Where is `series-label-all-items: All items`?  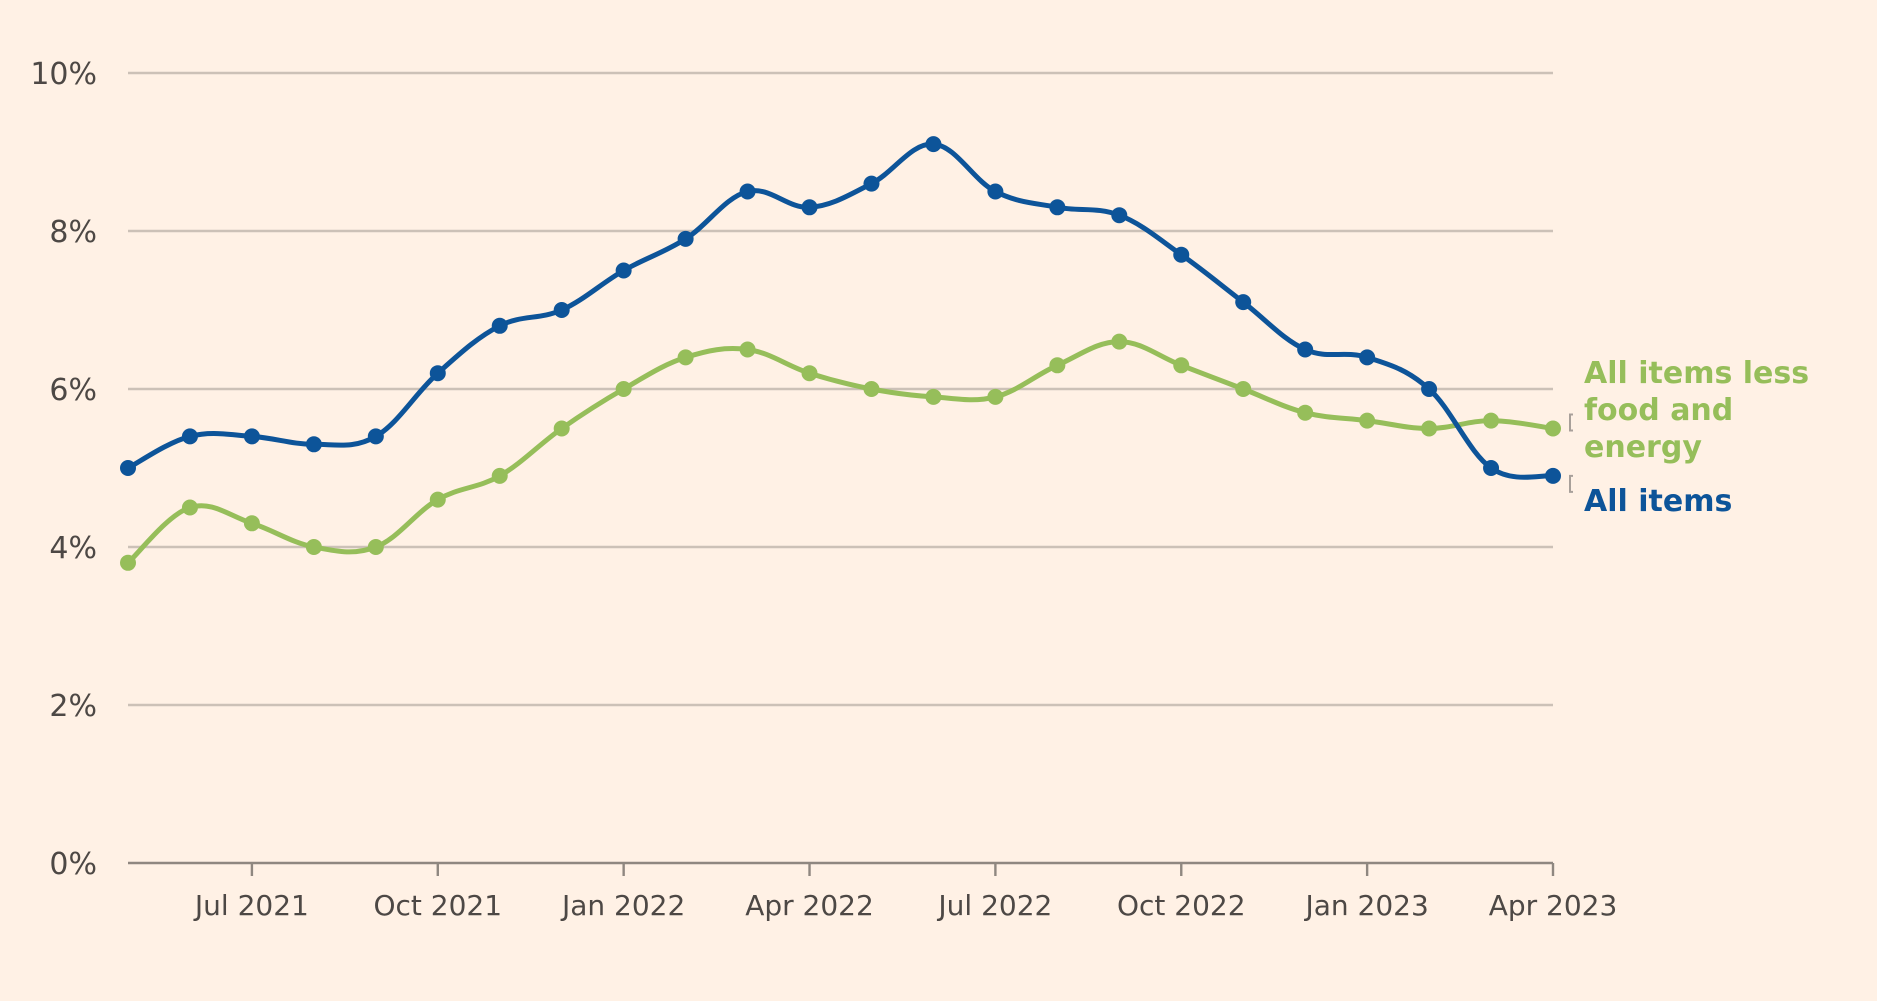
series-label-all-items: All items is located at coordinates (1658, 501).